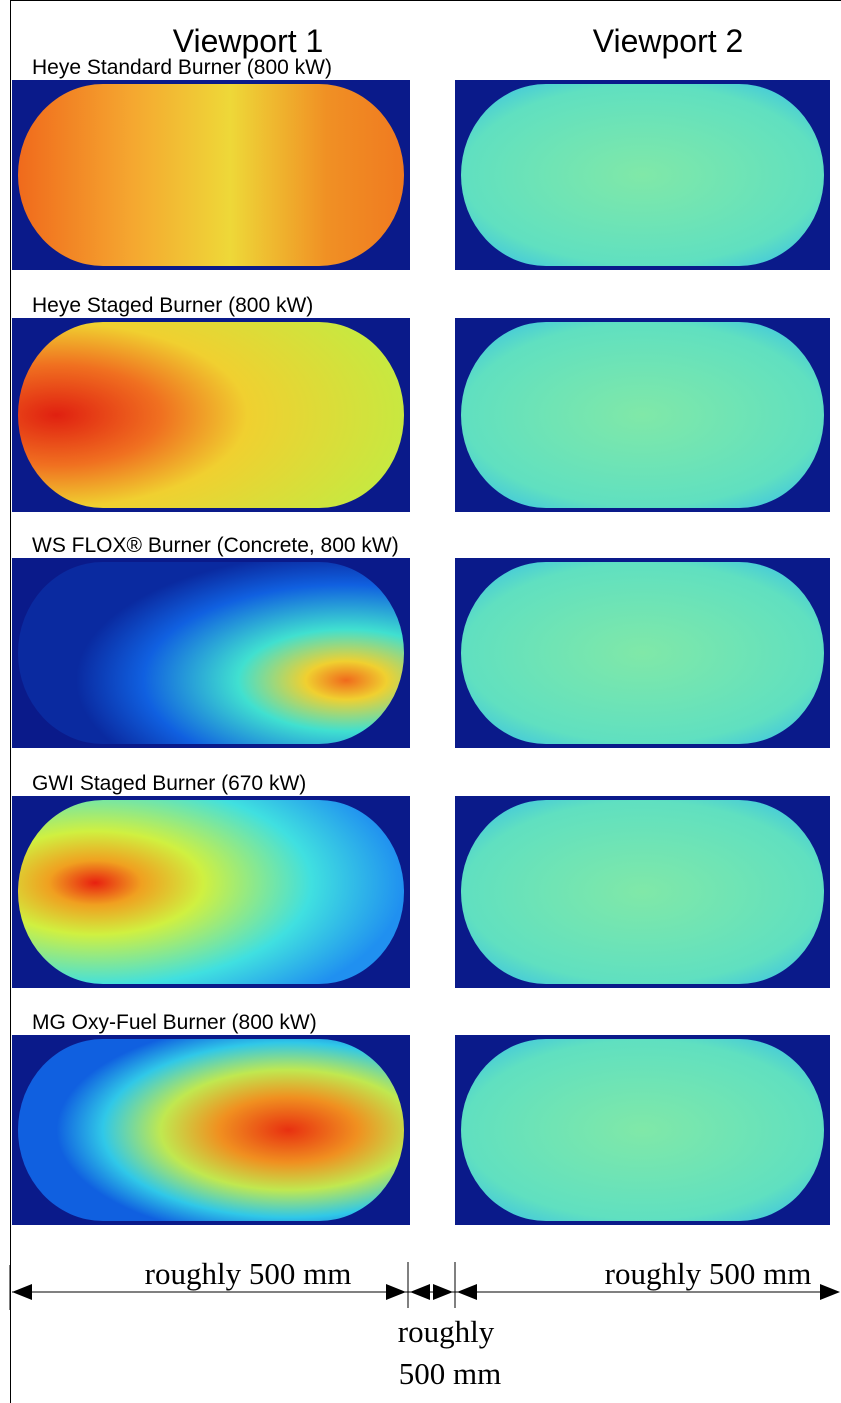  Describe the element at coordinates (248, 41) in the screenshot. I see `column-header: Viewport 1` at that location.